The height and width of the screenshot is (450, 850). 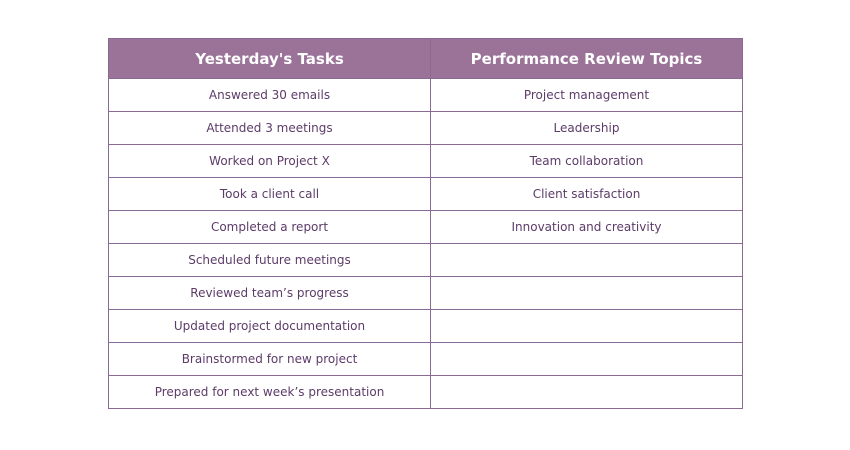 I want to click on table-row: Brainstormed for new project, so click(x=425, y=359).